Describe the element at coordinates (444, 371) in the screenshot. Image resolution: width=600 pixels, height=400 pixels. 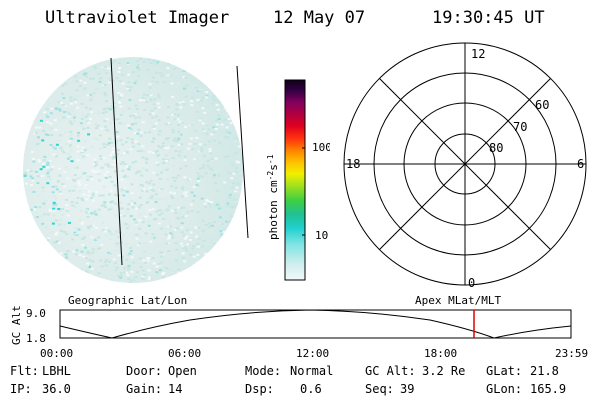
I see `gcalt-value: 3.2 Re` at that location.